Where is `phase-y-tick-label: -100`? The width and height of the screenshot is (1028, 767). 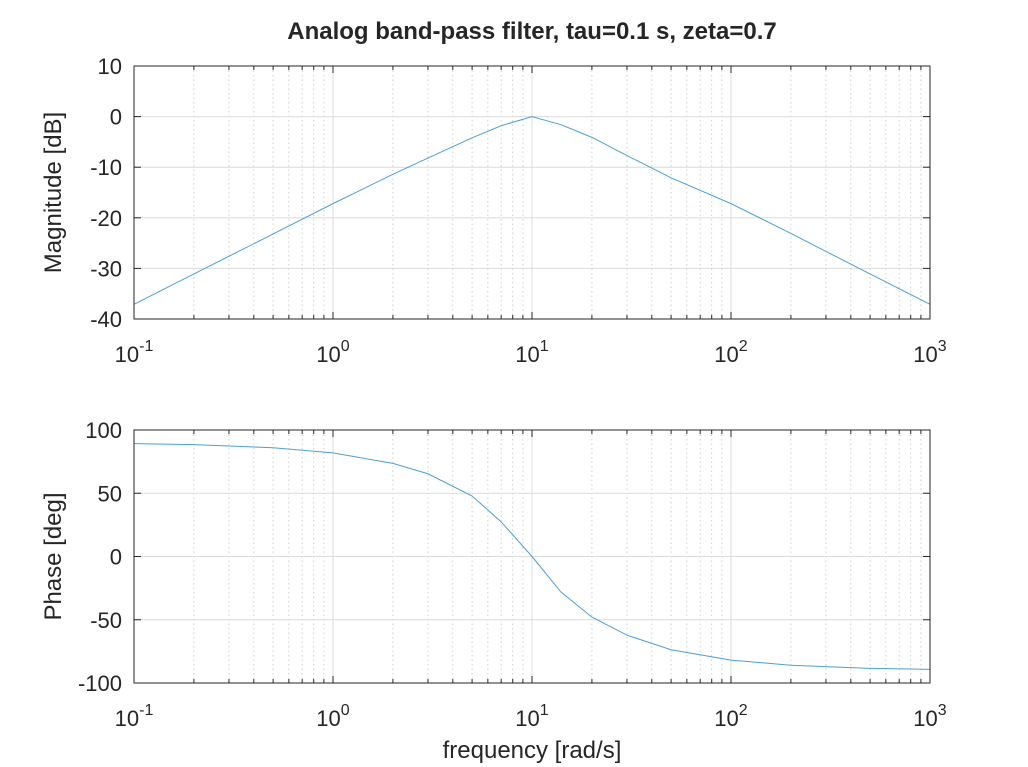 phase-y-tick-label: -100 is located at coordinates (100, 683).